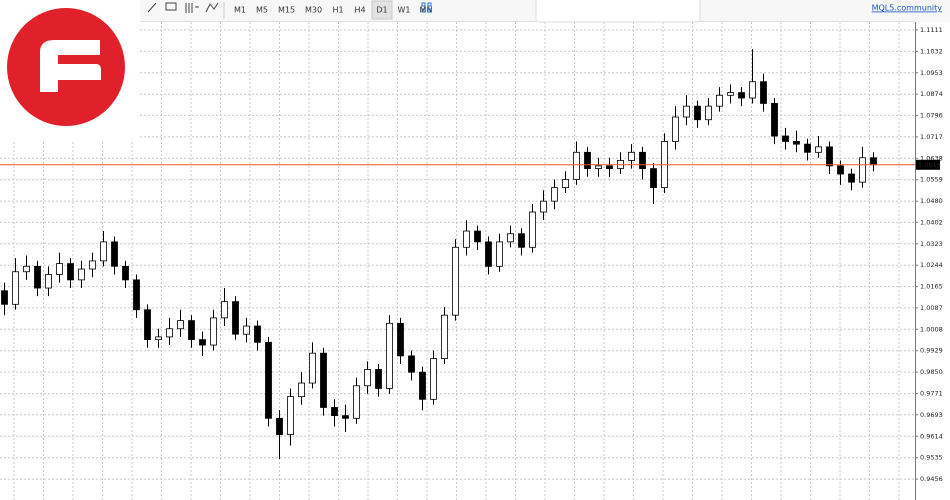 The height and width of the screenshot is (500, 950). I want to click on y-tick-label: 1.1111, so click(931, 30).